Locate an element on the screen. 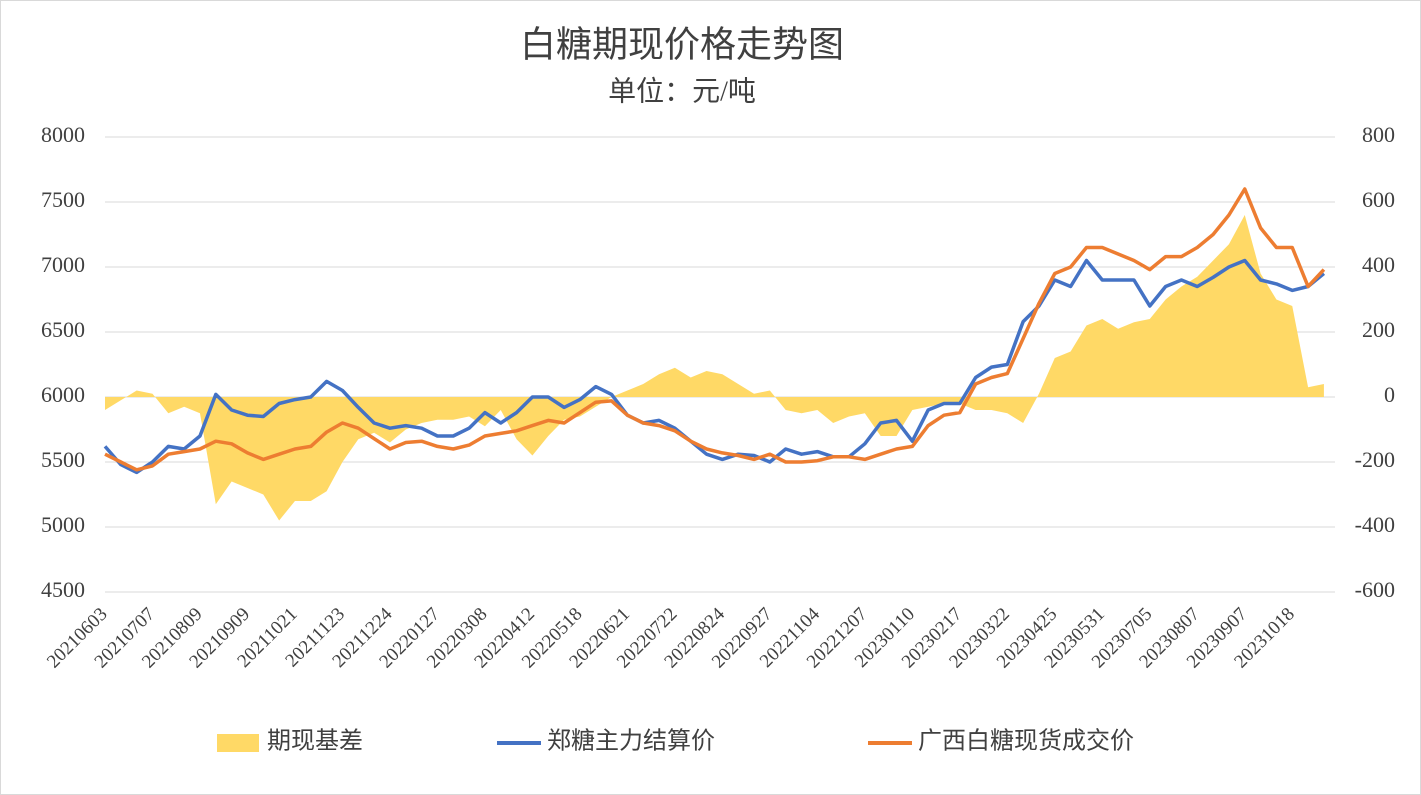  chart-title: 白糖期现价格走势图 is located at coordinates (682, 44).